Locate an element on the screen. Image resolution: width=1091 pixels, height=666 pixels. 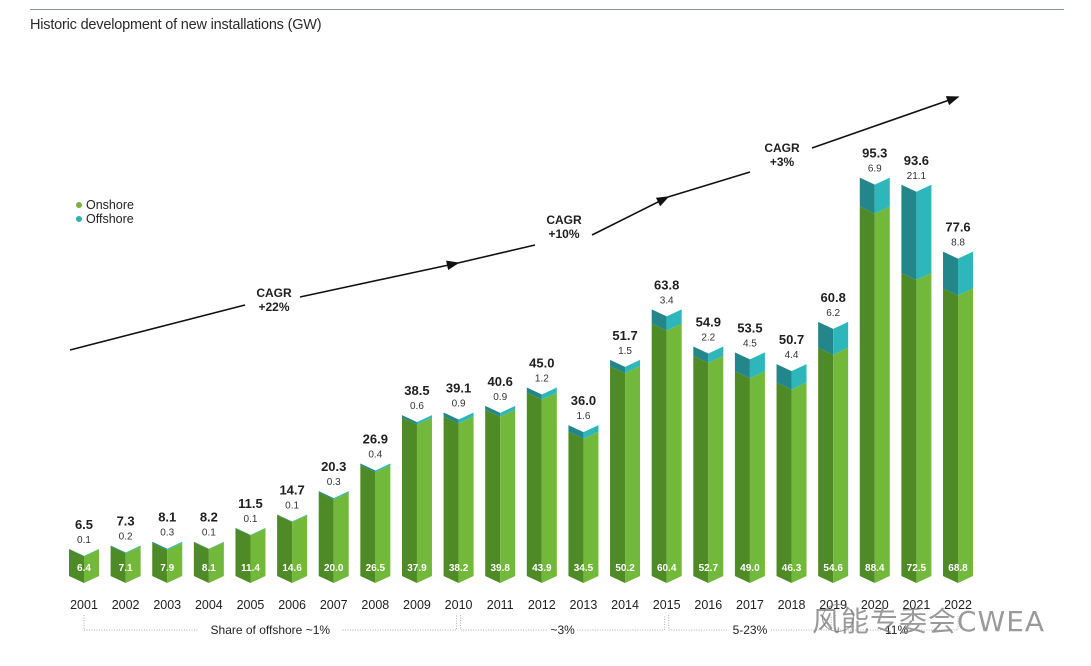
year-tick-label: 2014 is located at coordinates (625, 605).